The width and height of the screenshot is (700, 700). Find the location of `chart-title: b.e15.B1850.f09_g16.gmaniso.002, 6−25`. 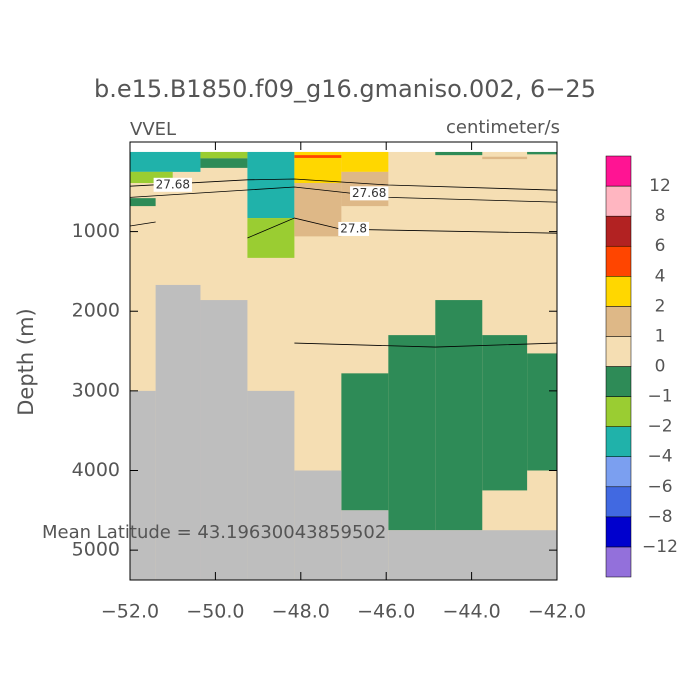

chart-title: b.e15.B1850.f09_g16.gmaniso.002, 6−25 is located at coordinates (345, 89).